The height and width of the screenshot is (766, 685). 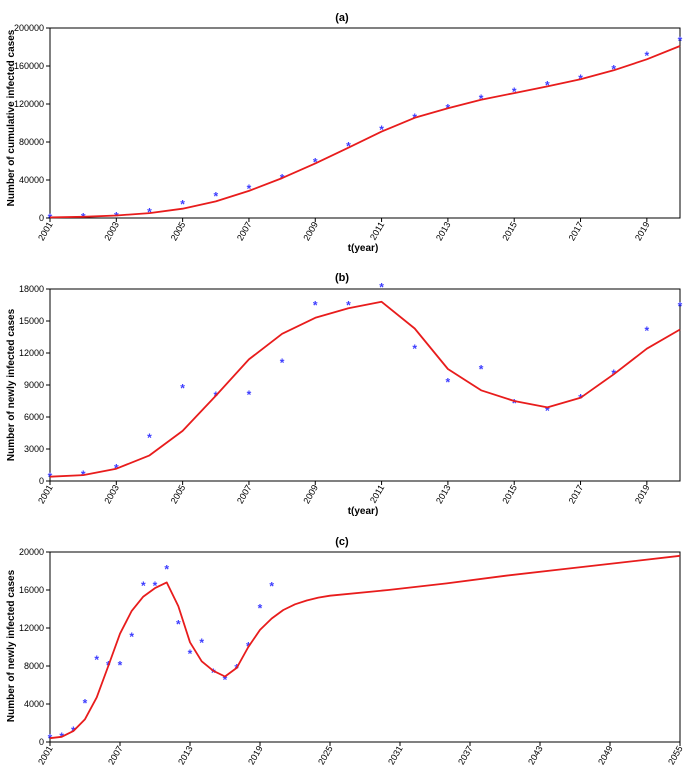 I want to click on panel-a-xlabel: t(year), so click(x=363, y=248).